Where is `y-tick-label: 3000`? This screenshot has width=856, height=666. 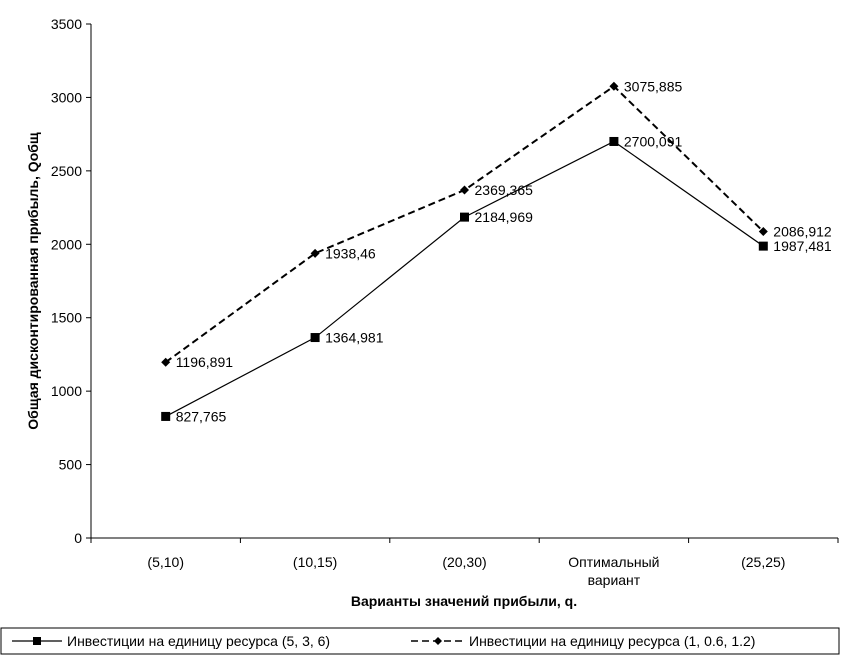 y-tick-label: 3000 is located at coordinates (66, 97).